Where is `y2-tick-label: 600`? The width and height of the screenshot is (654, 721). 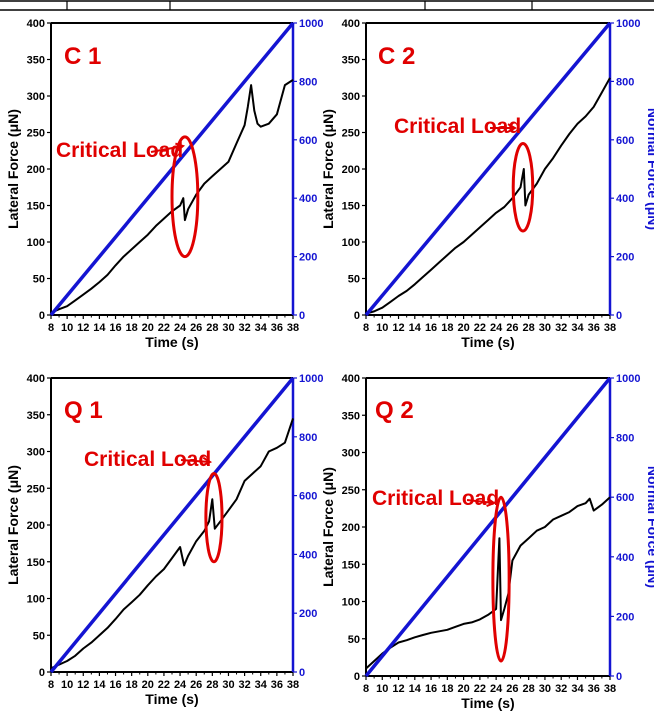 y2-tick-label: 600 is located at coordinates (625, 498).